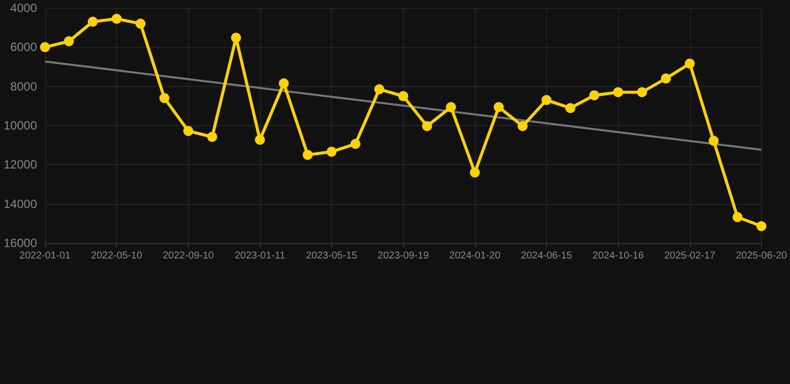  Describe the element at coordinates (546, 256) in the screenshot. I see `x-tick-label: 2024-06-15` at that location.